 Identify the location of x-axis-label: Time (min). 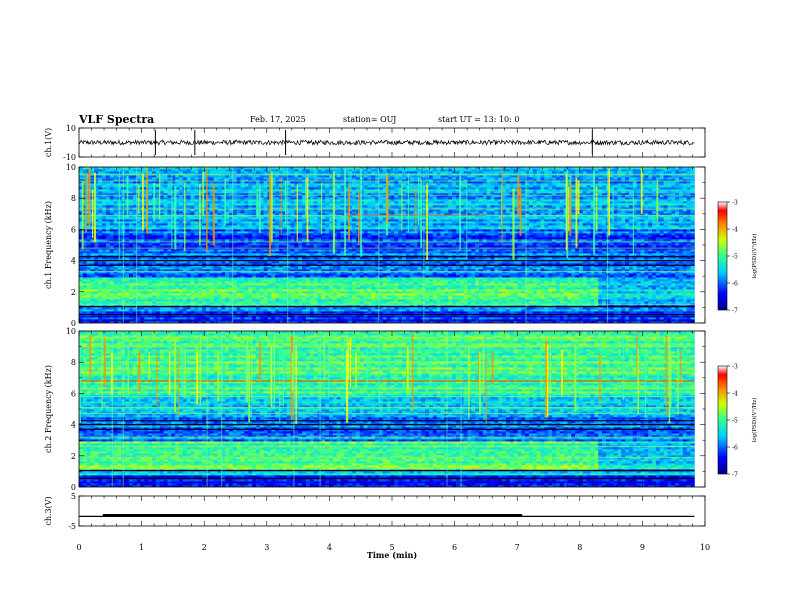
(392, 555).